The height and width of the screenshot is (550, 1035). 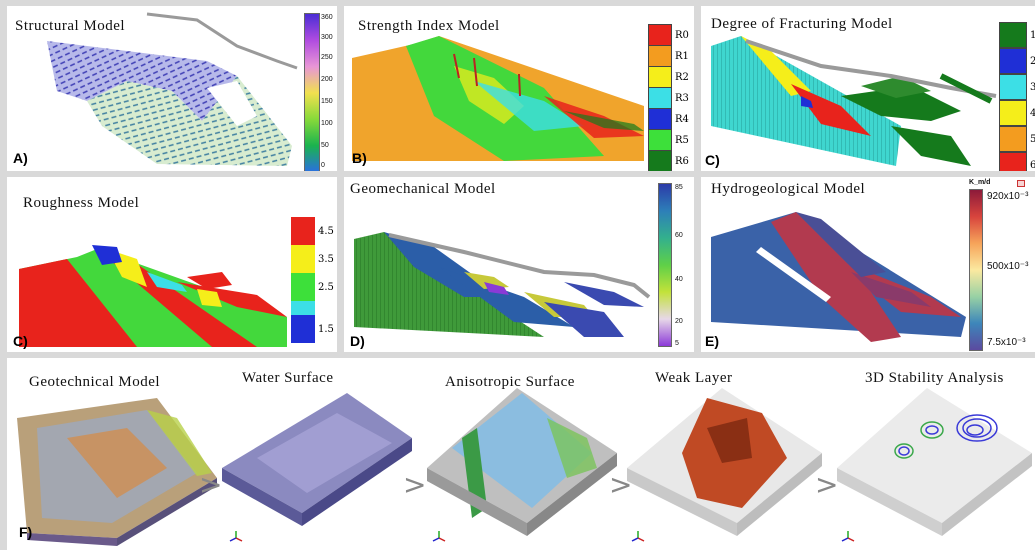 I want to click on legend-item, so click(x=304, y=308).